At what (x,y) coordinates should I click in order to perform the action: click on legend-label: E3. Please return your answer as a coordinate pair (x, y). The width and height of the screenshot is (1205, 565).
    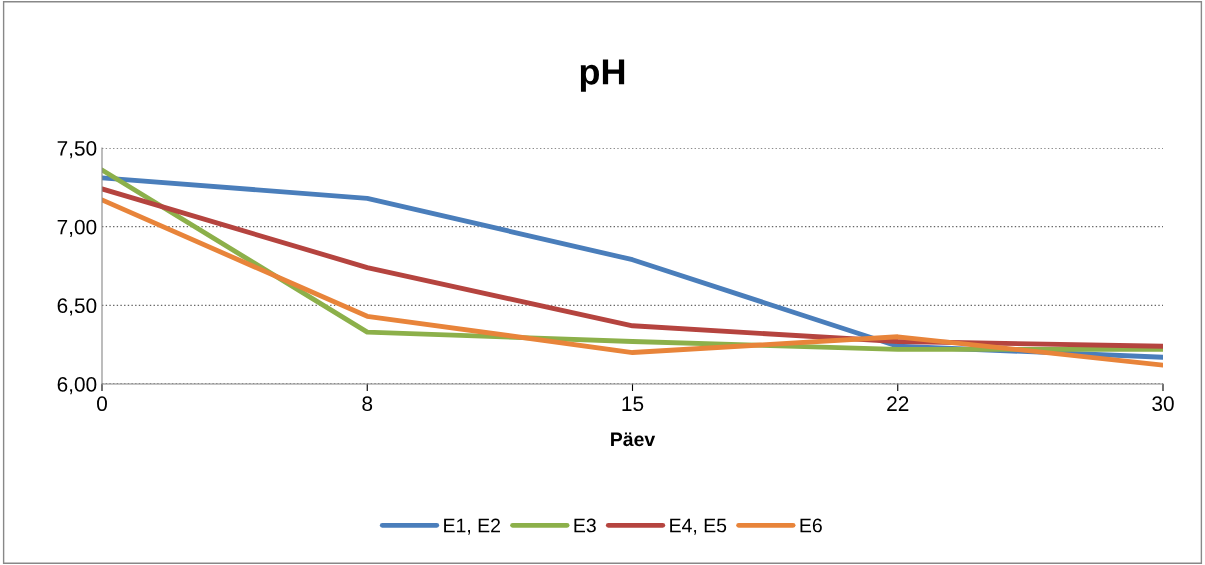
    Looking at the image, I should click on (585, 525).